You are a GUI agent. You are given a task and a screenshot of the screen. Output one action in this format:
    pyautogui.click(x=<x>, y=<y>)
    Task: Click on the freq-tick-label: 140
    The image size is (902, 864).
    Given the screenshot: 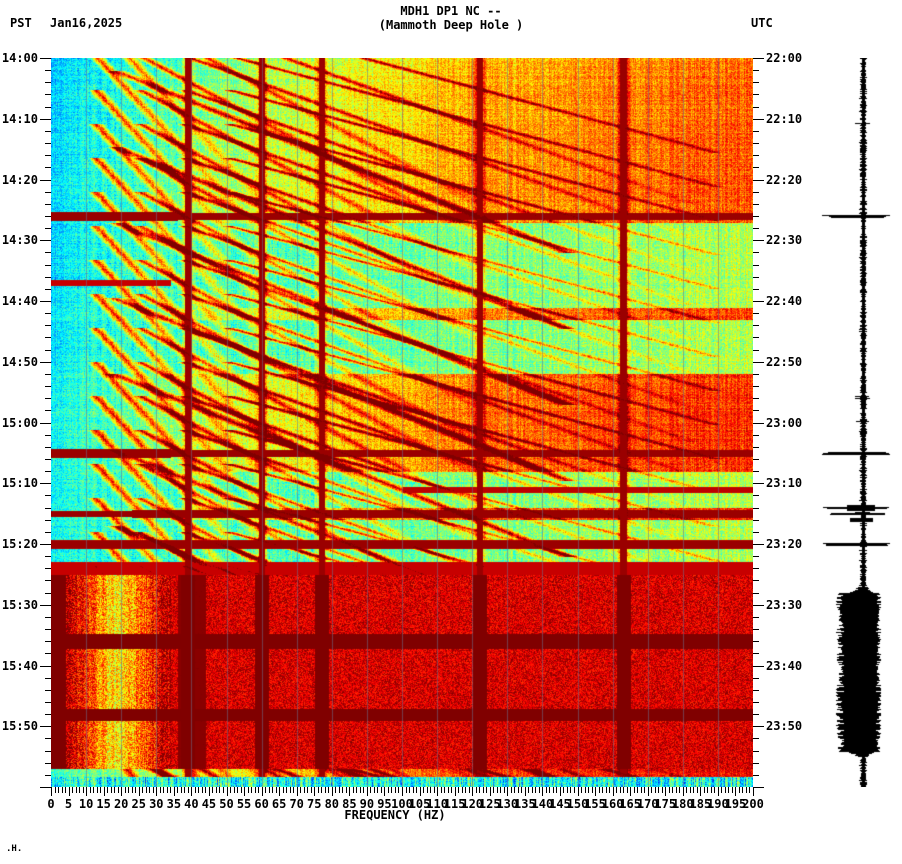 What is the action you would take?
    pyautogui.click(x=542, y=804)
    